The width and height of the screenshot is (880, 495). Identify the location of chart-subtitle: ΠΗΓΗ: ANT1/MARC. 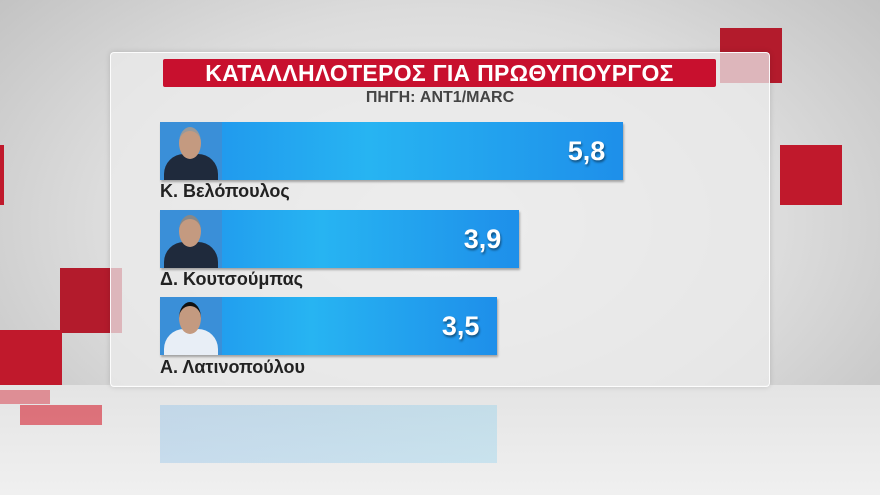
(440, 97).